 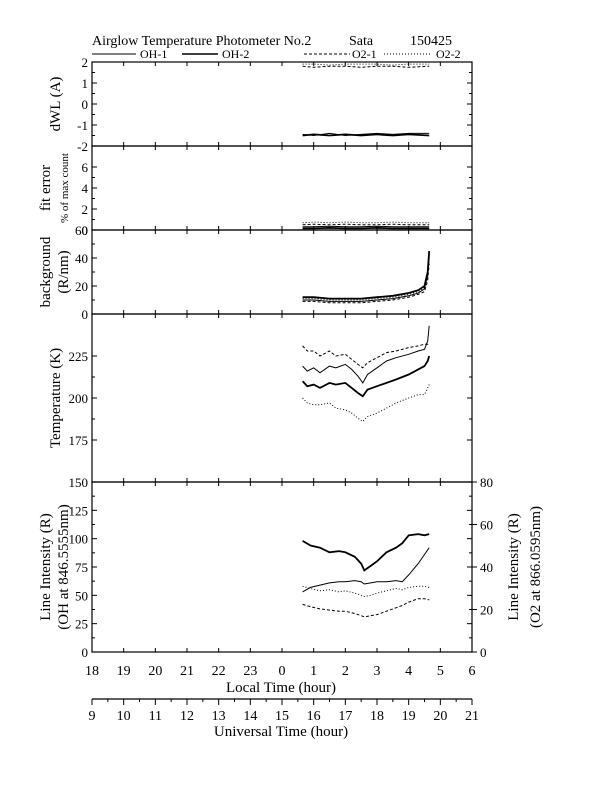 What do you see at coordinates (79, 510) in the screenshot?
I see `y-tick-label: 125` at bounding box center [79, 510].